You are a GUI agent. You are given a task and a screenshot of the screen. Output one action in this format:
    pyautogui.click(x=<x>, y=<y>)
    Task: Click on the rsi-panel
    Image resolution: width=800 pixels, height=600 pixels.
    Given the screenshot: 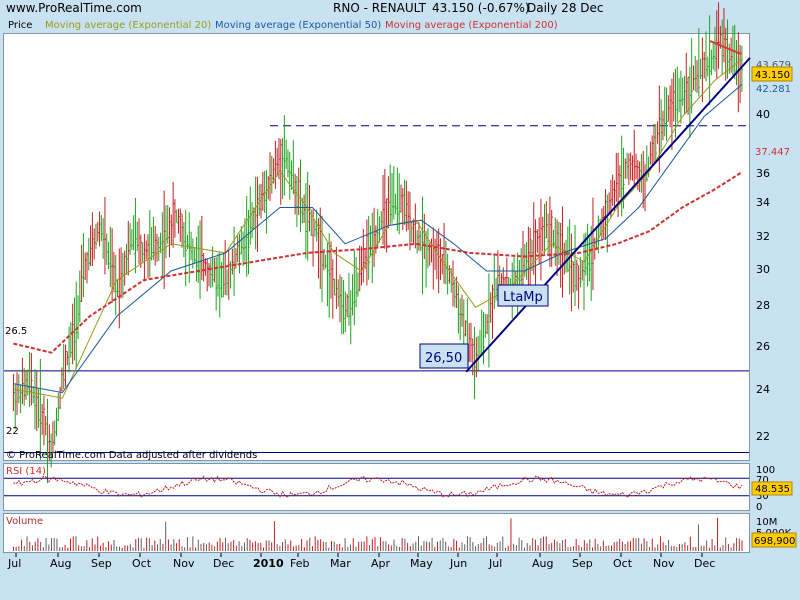 What is the action you would take?
    pyautogui.click(x=376, y=487)
    